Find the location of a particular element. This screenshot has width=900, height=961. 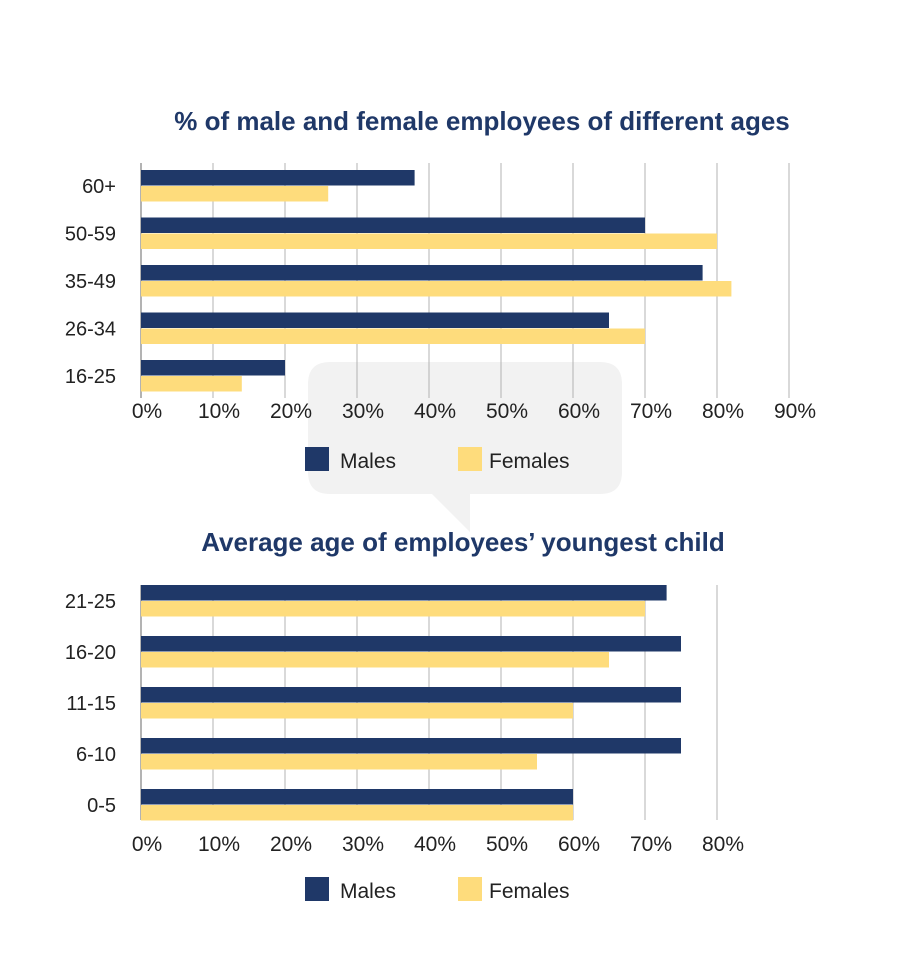

category-label: 21-25 is located at coordinates (90, 602).